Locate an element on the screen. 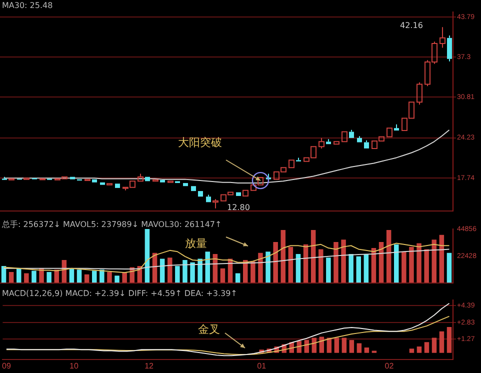  x-tick-label: 10 is located at coordinates (74, 365).